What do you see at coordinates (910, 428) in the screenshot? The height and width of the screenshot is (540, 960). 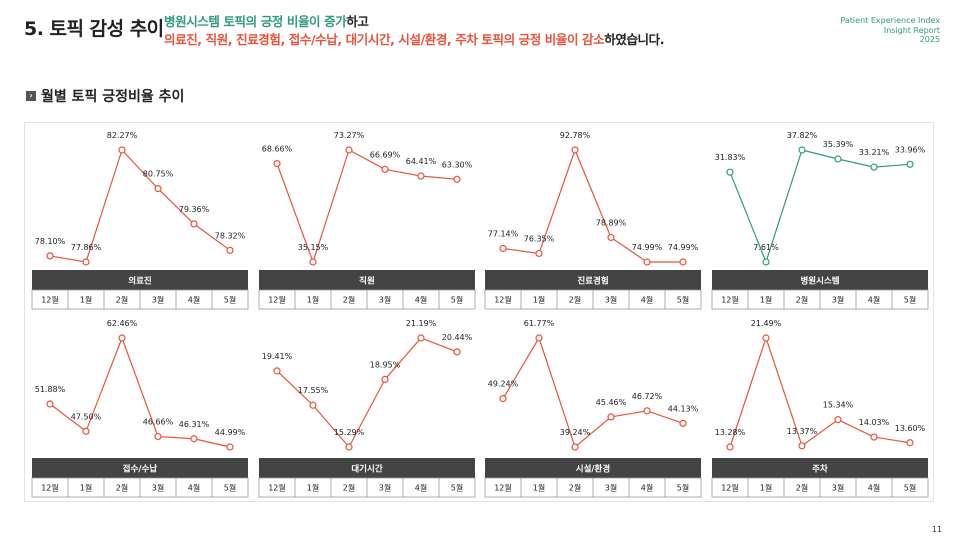 I see `data-label: 13.60%` at bounding box center [910, 428].